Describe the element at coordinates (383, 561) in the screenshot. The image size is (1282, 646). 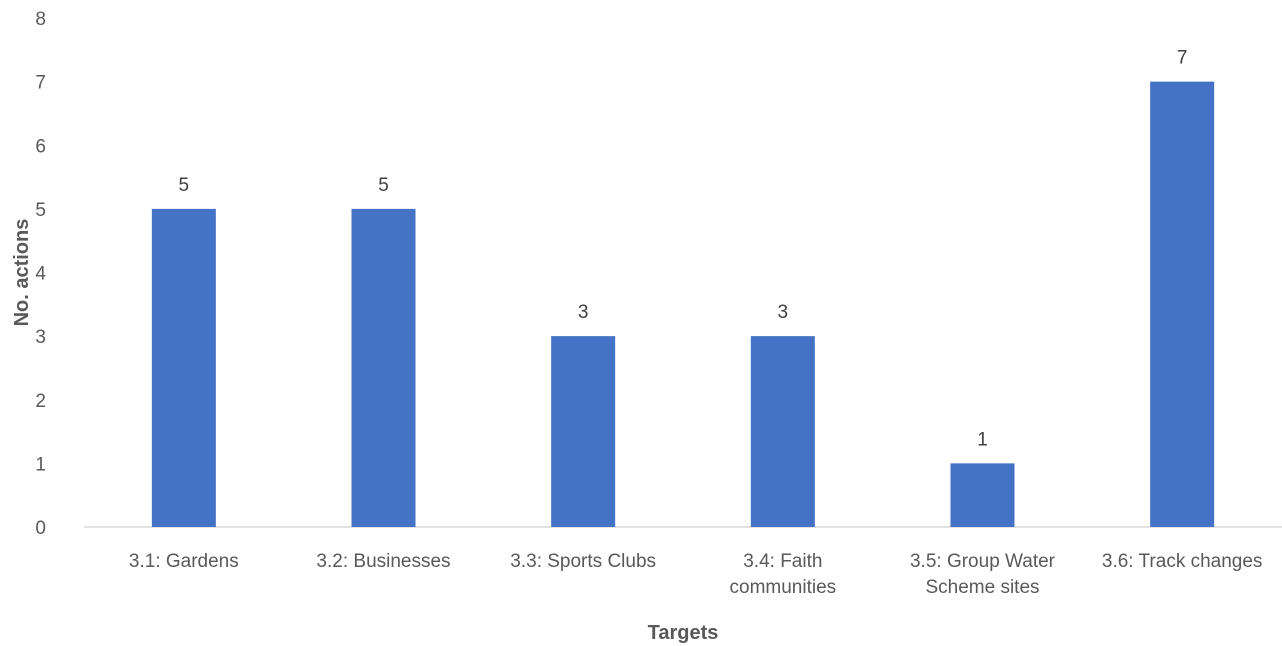
I see `x-tick-label: 3.2: Businesses` at that location.